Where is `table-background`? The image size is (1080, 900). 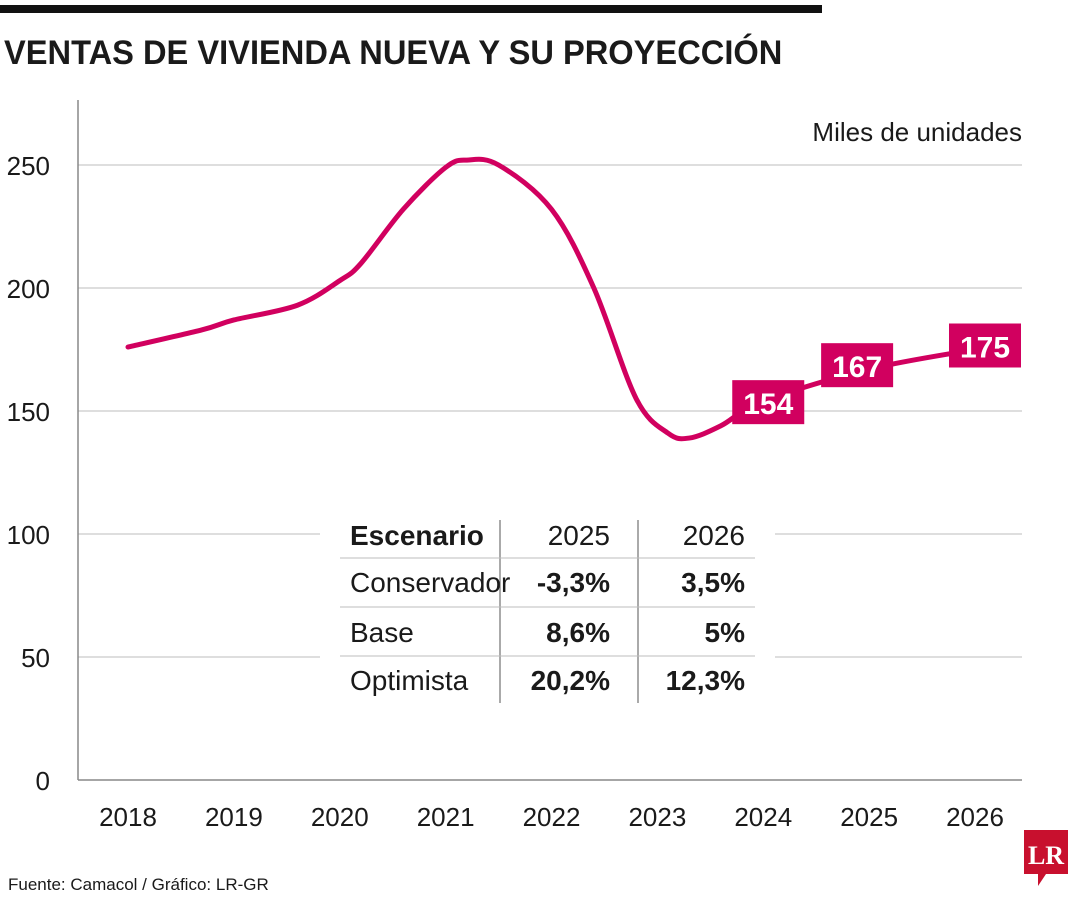 table-background is located at coordinates (547, 612).